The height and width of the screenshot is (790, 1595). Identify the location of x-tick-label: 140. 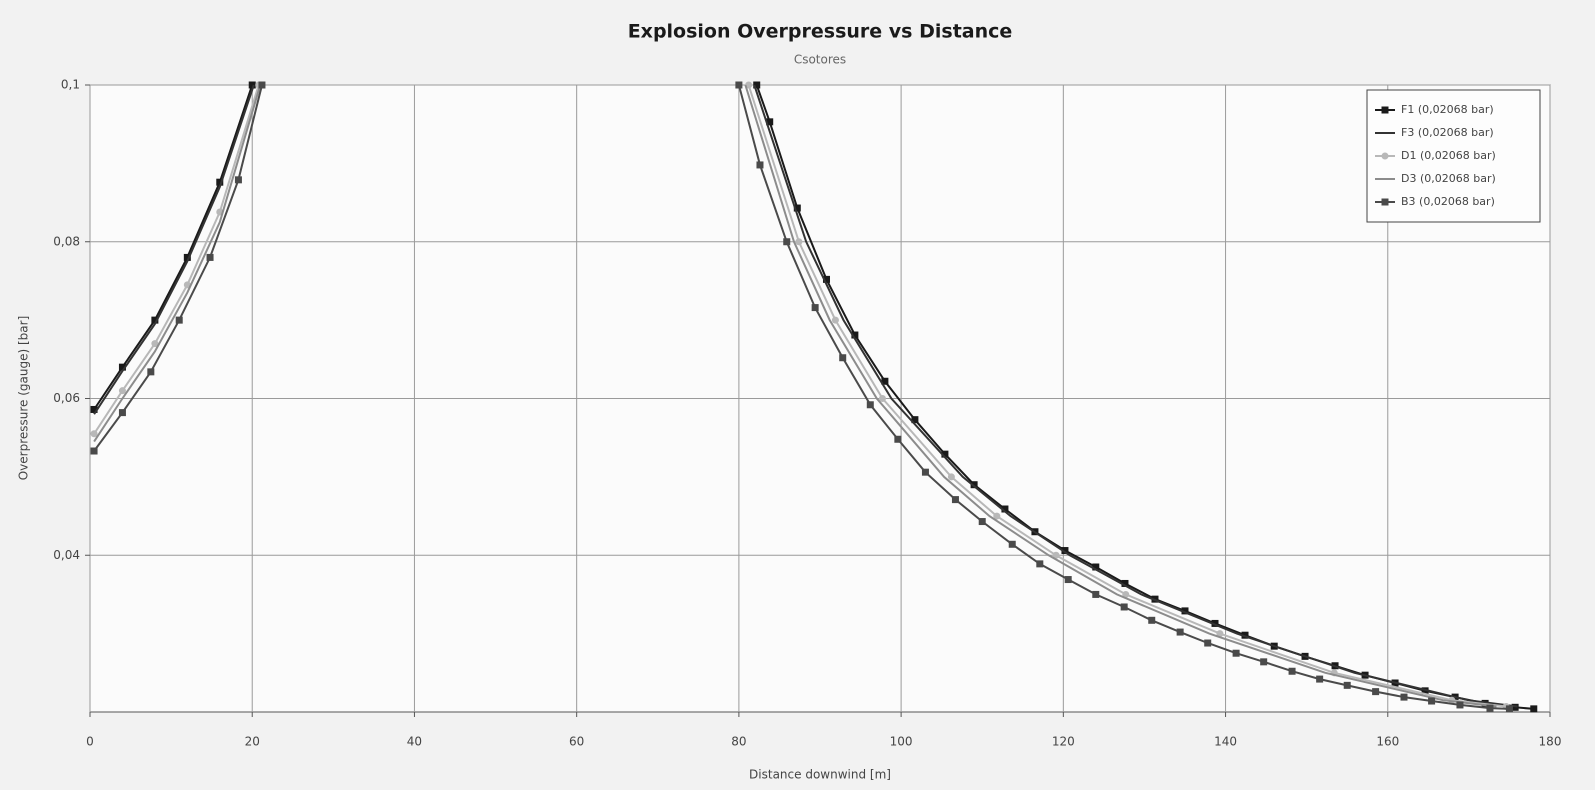
(1225, 742).